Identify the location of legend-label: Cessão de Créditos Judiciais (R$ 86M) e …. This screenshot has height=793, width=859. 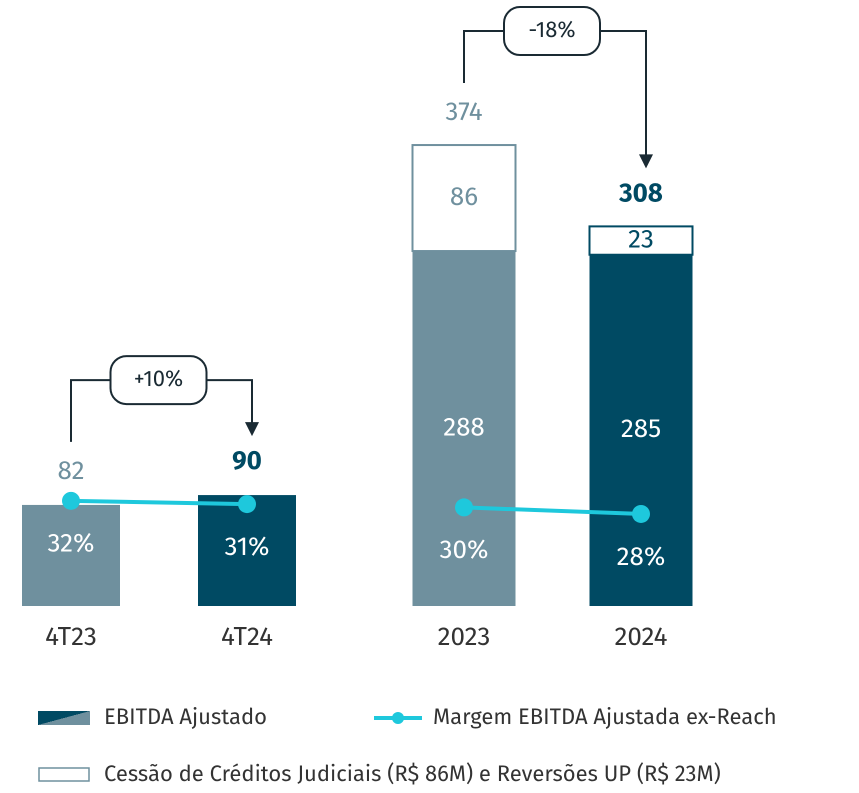
(412, 773).